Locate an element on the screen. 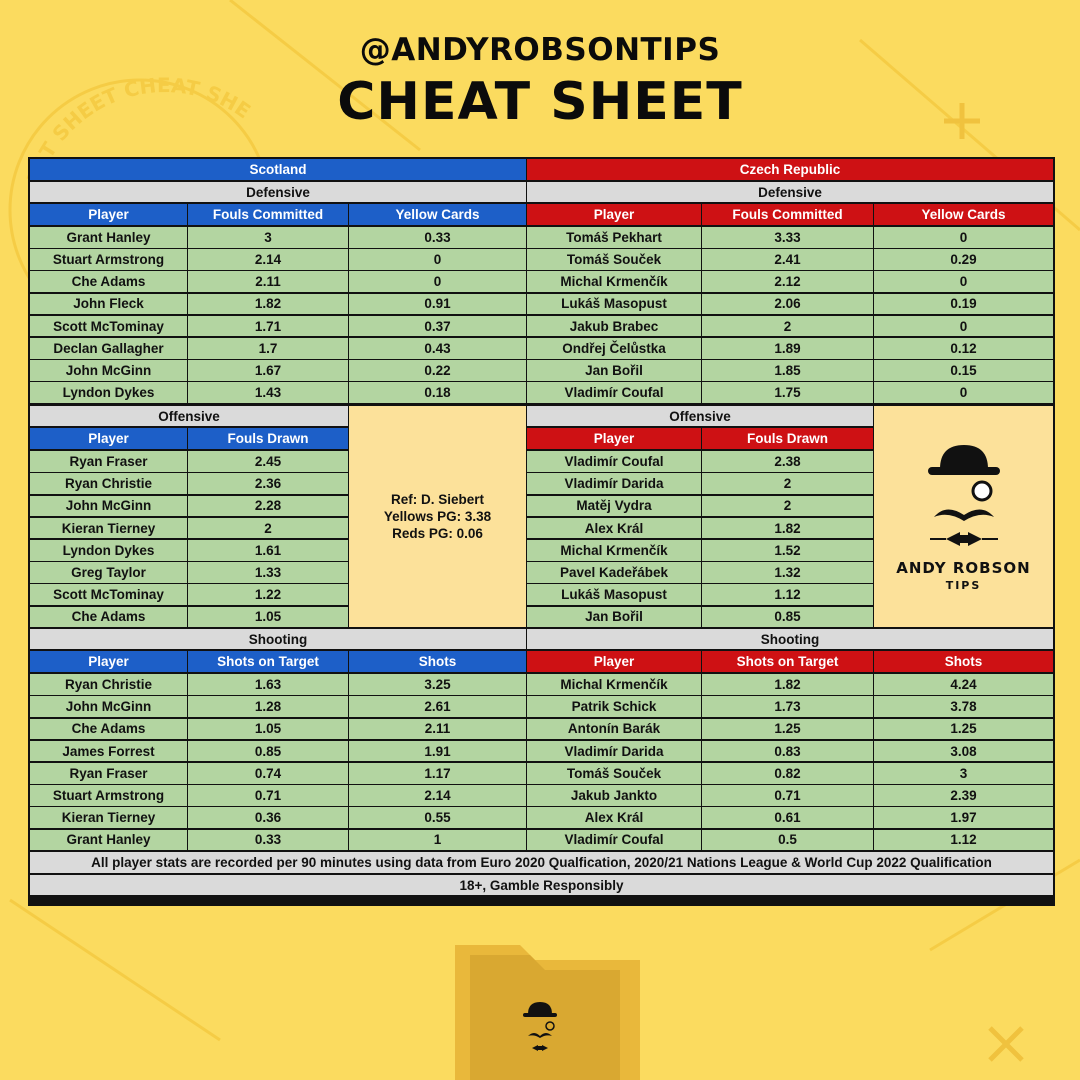 The height and width of the screenshot is (1080, 1080). czech-defensive-player: Jakub Brabec is located at coordinates (614, 326).